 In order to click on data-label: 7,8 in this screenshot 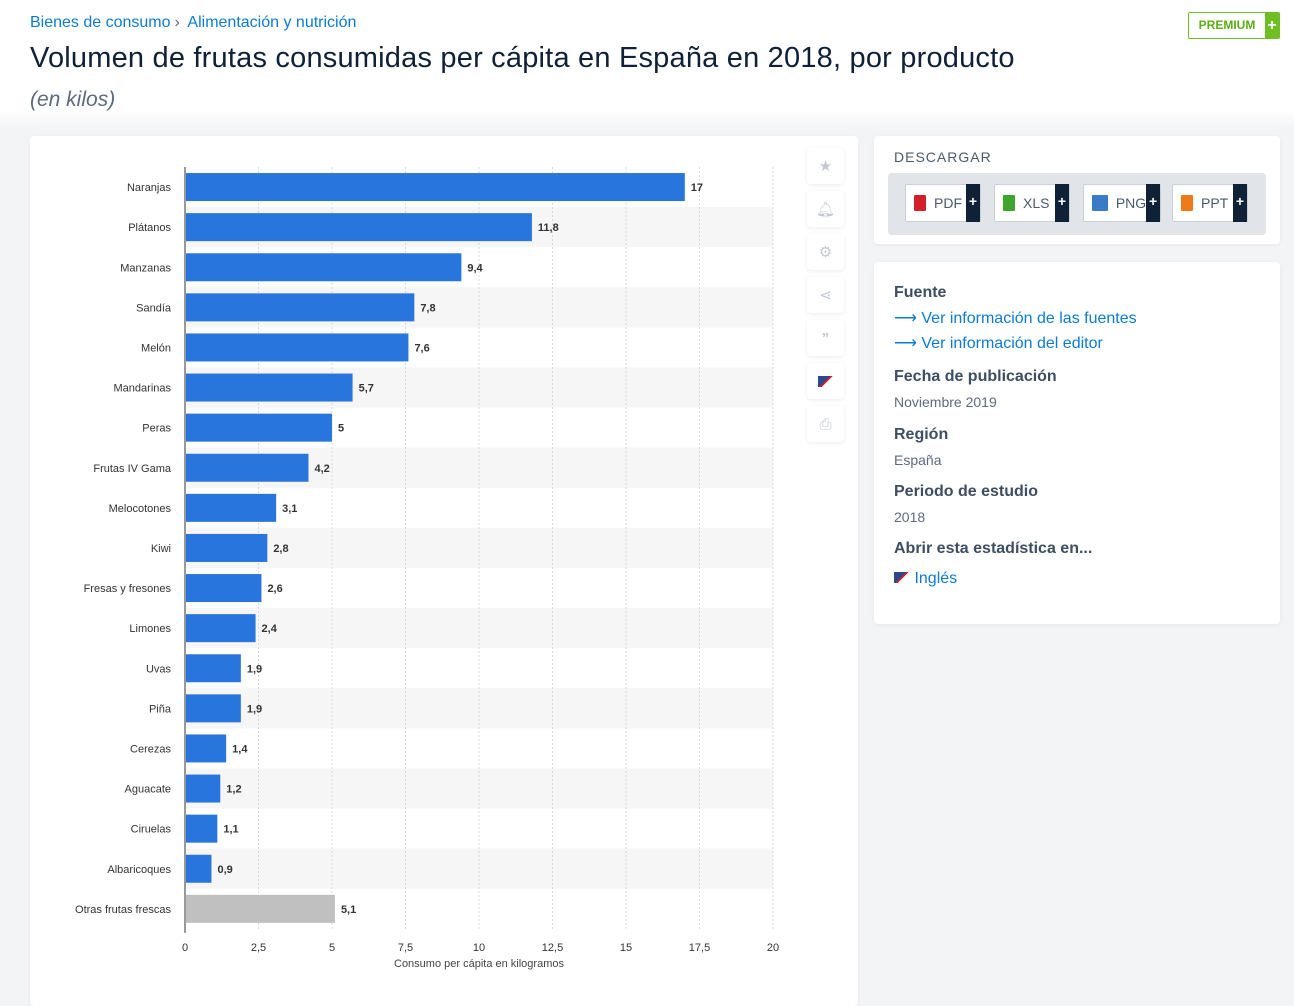, I will do `click(427, 308)`.